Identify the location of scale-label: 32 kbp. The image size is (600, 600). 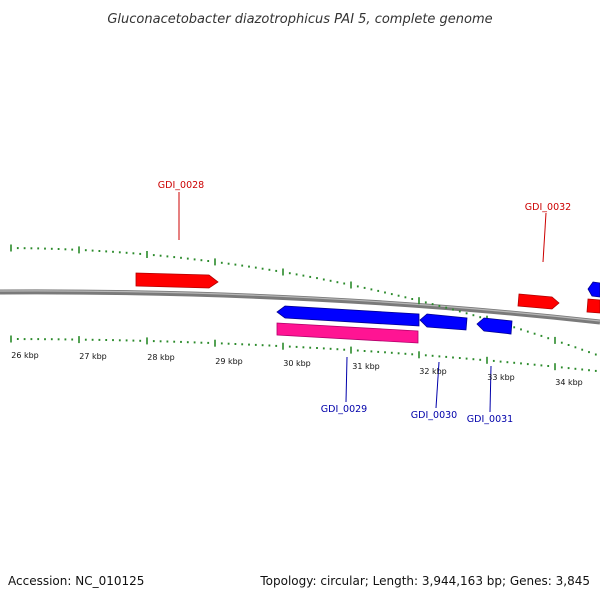
(433, 371).